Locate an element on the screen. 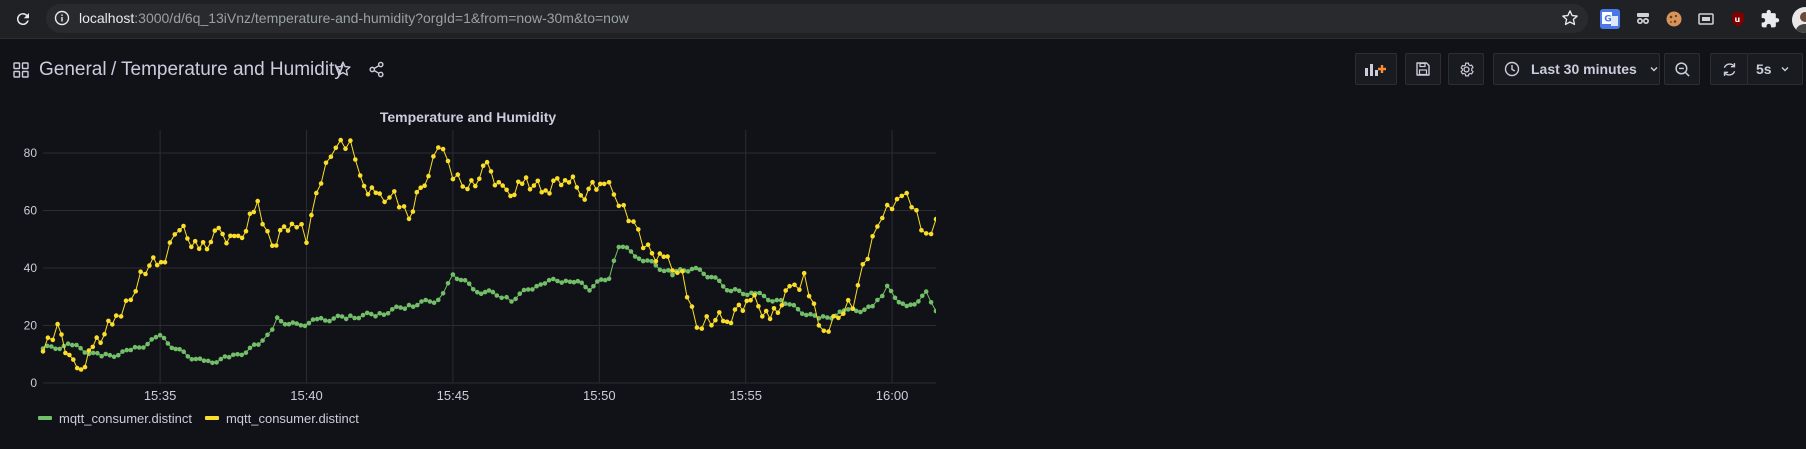 This screenshot has width=1806, height=449. add-panel-button is located at coordinates (1376, 69).